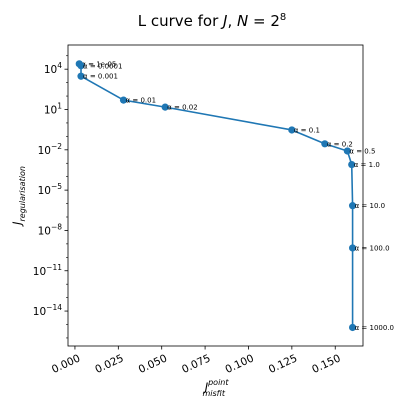 The image size is (407, 407). I want to click on y-tick-label: 10⁻¹⁴, so click(47, 310).